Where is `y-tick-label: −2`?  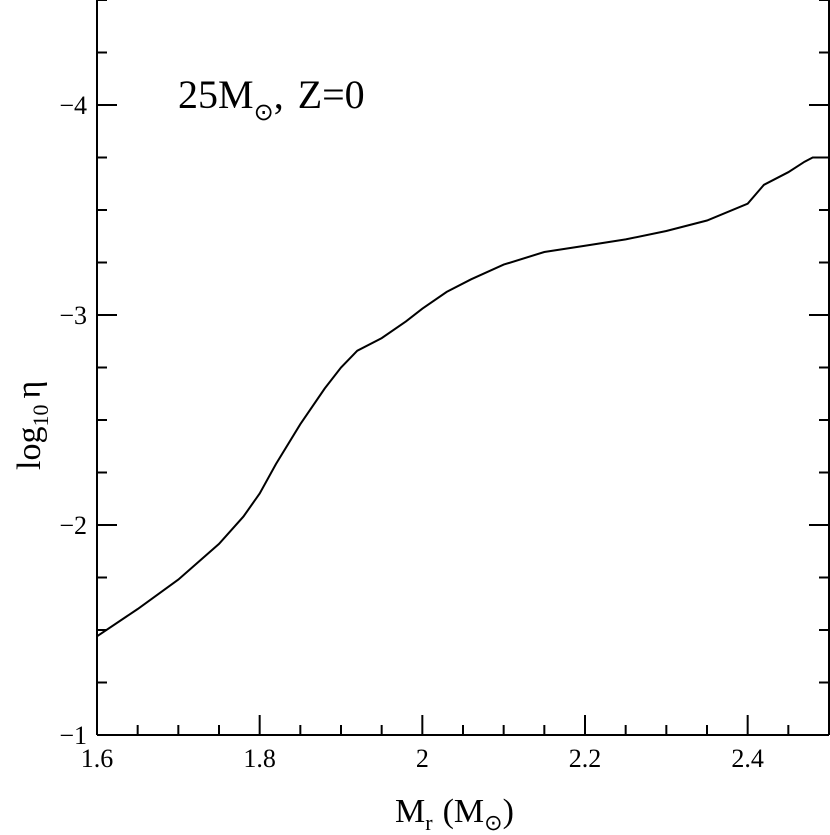 y-tick-label: −2 is located at coordinates (73, 525).